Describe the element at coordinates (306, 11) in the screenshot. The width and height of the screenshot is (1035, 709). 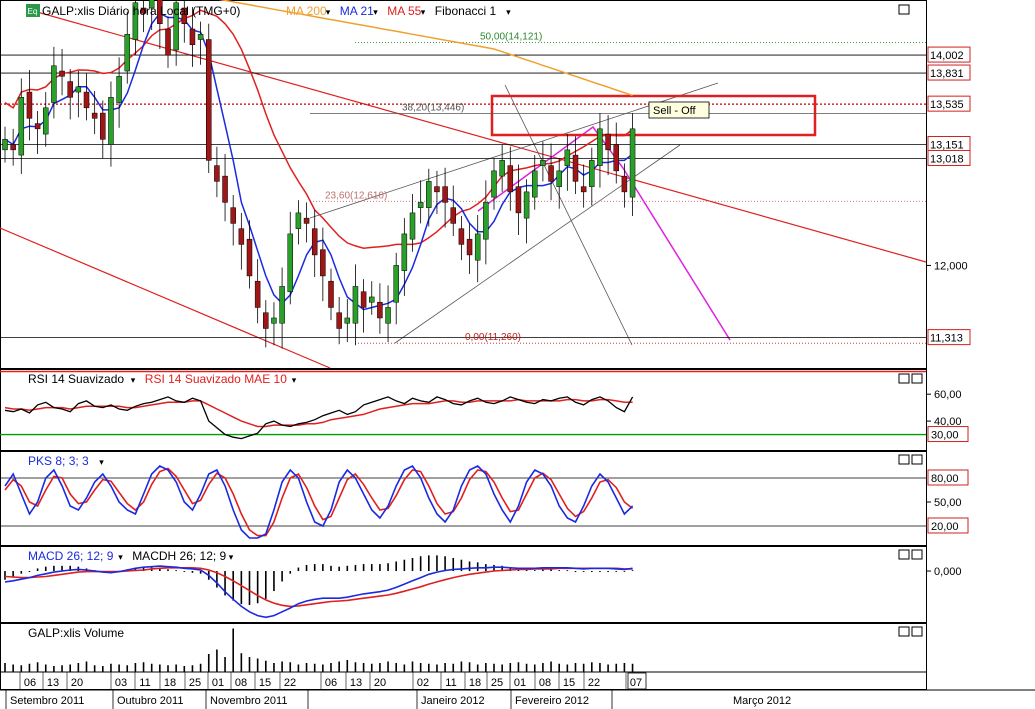
I see `legend-item: MA 200` at that location.